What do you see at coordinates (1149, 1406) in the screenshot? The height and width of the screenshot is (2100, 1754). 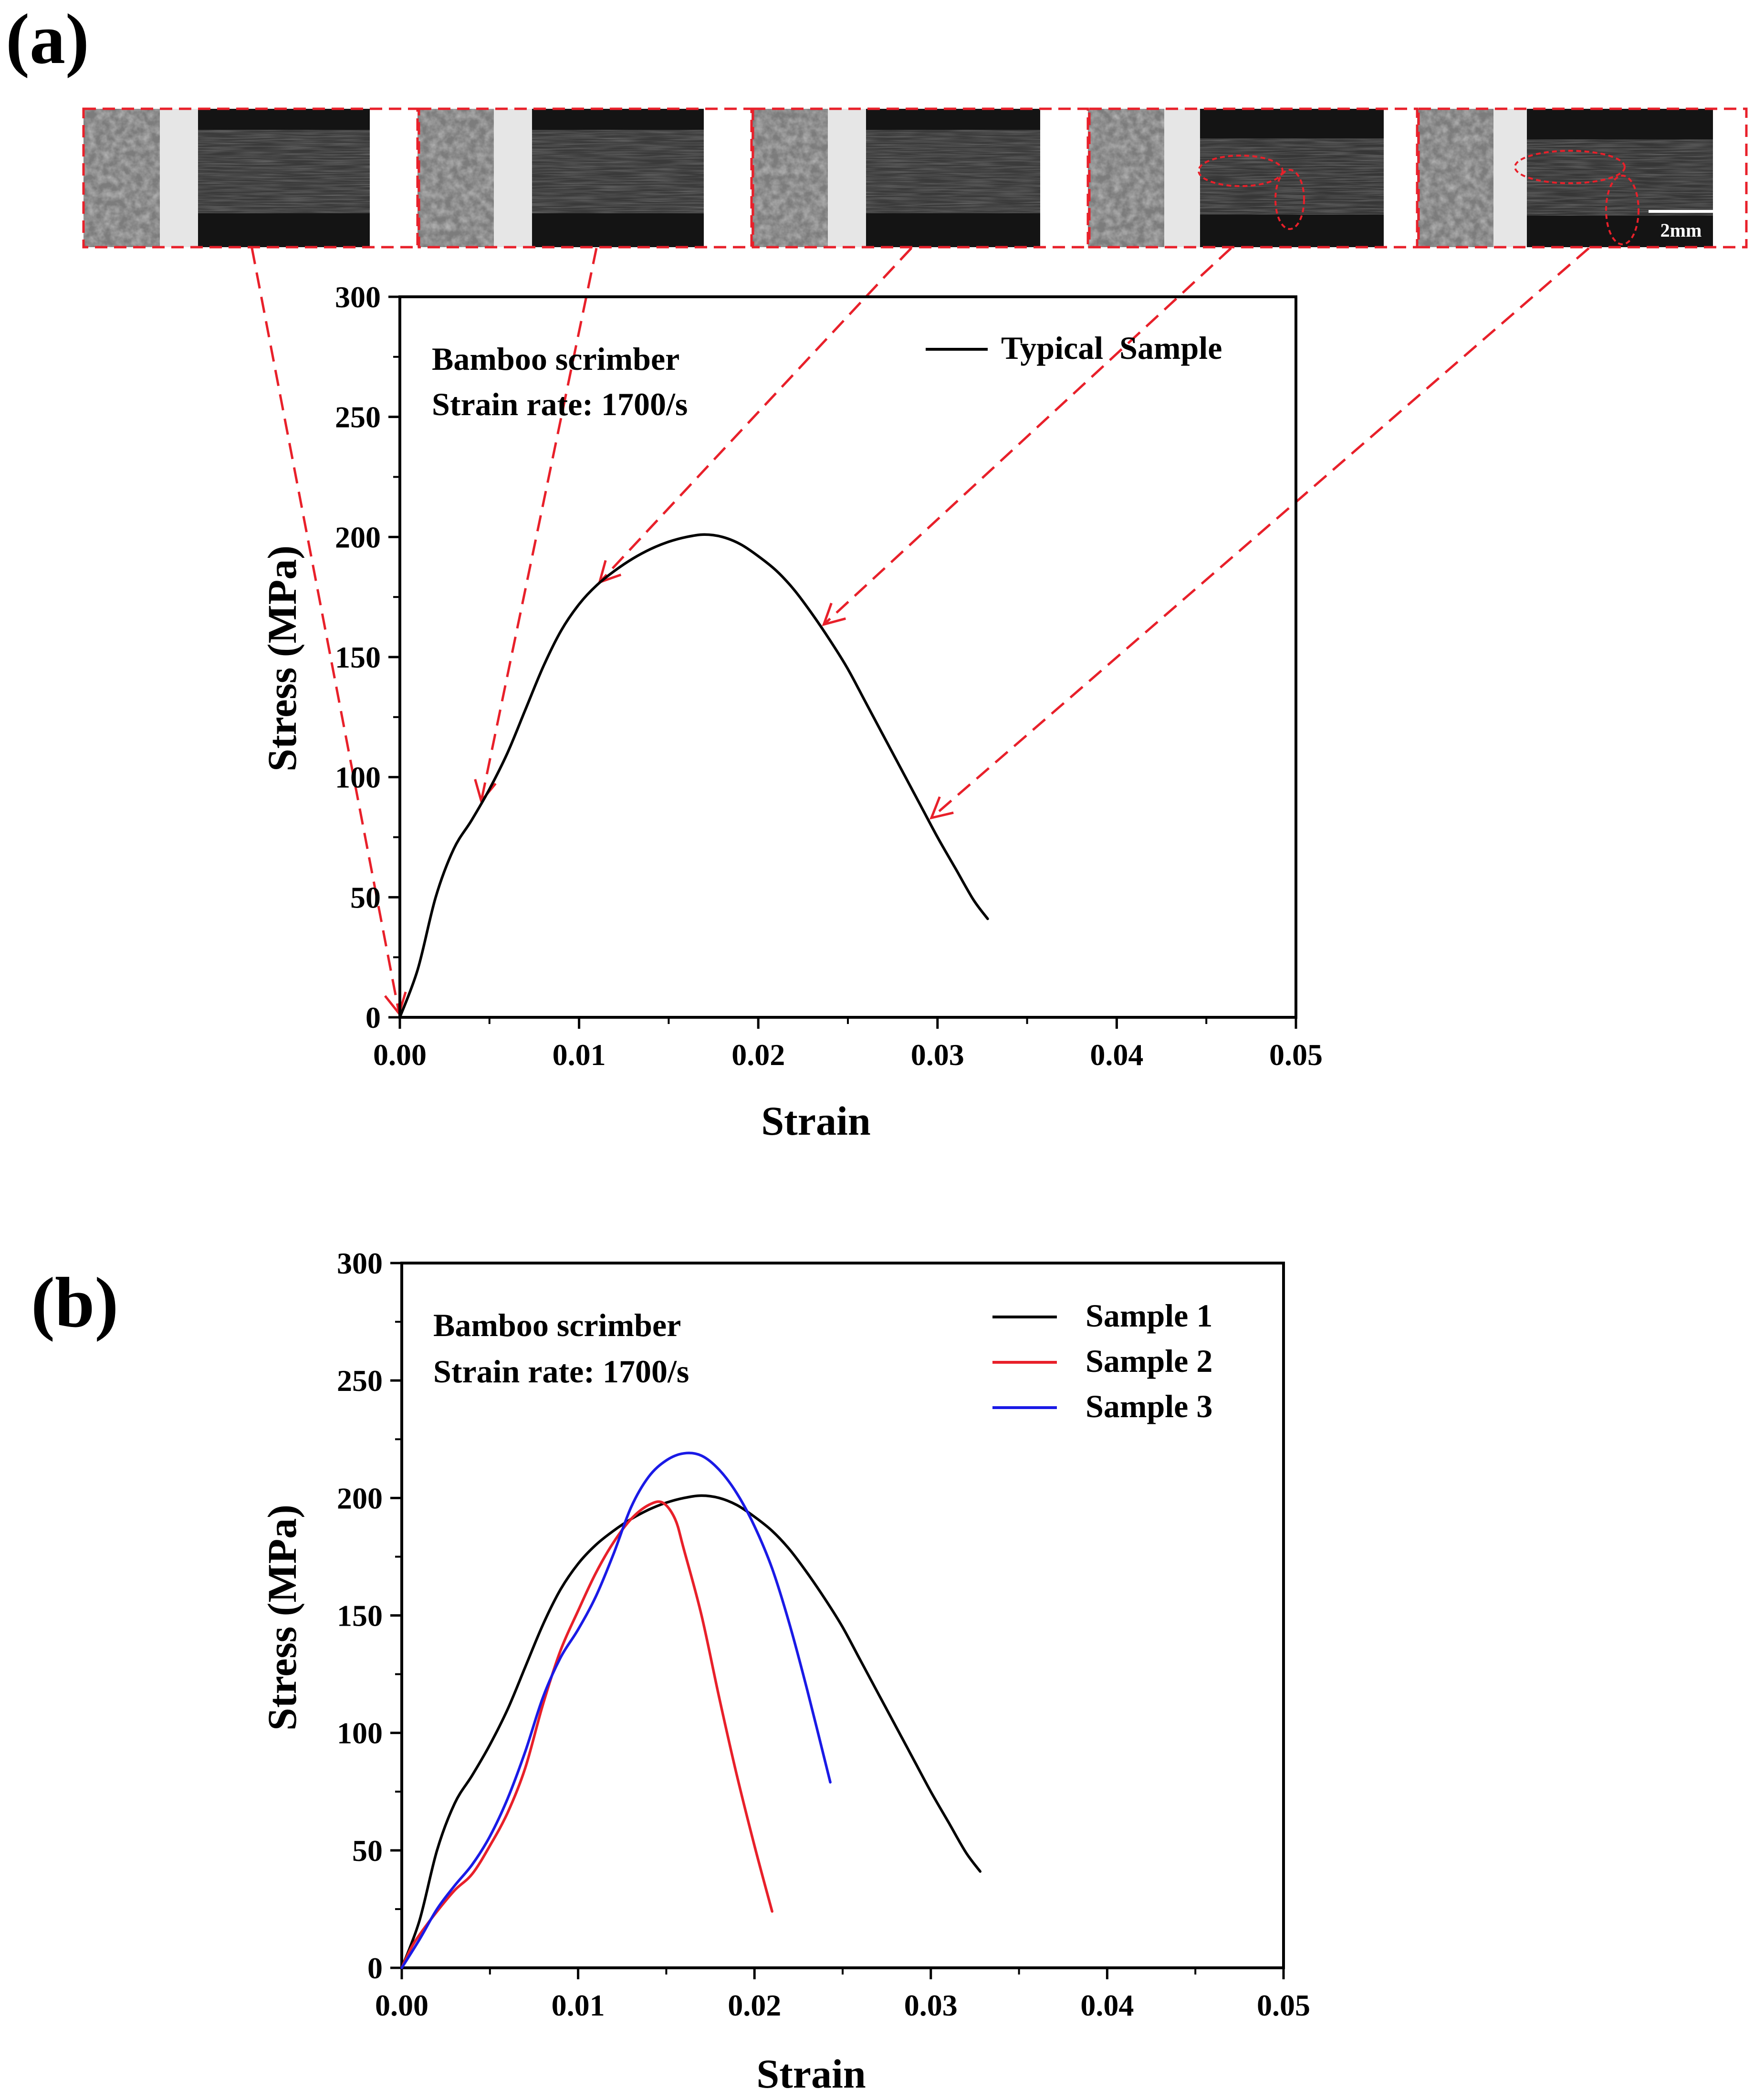 I see `legend-entry: Sample 3` at bounding box center [1149, 1406].